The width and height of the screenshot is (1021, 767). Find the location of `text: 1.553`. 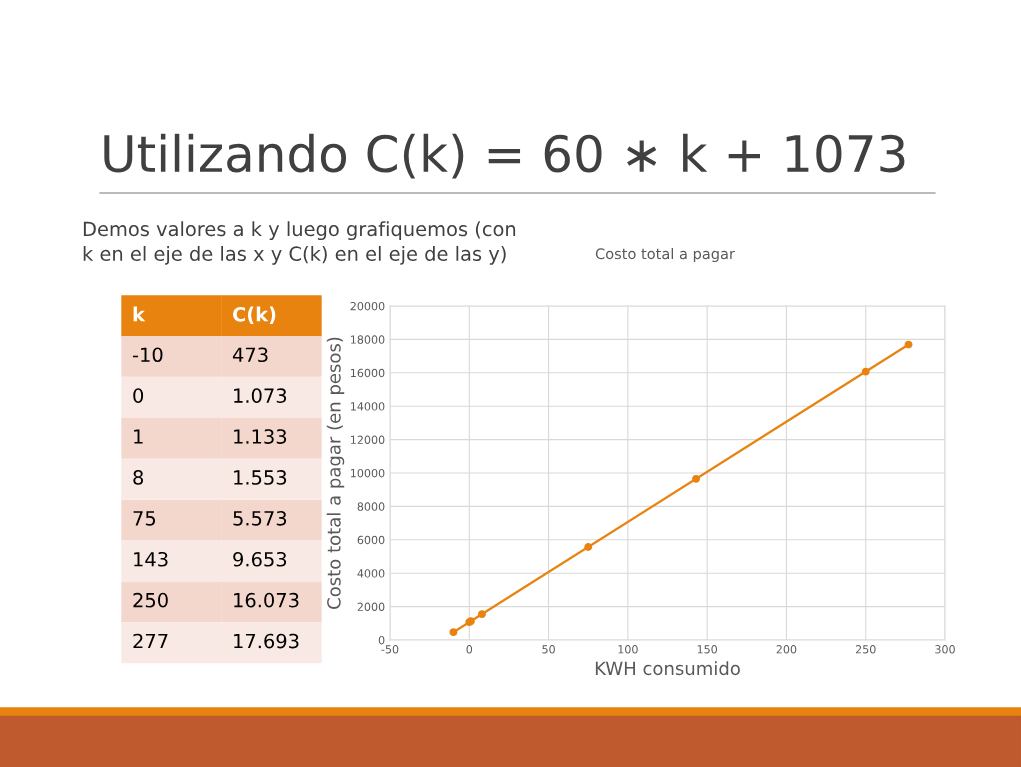

text: 1.553 is located at coordinates (260, 477).